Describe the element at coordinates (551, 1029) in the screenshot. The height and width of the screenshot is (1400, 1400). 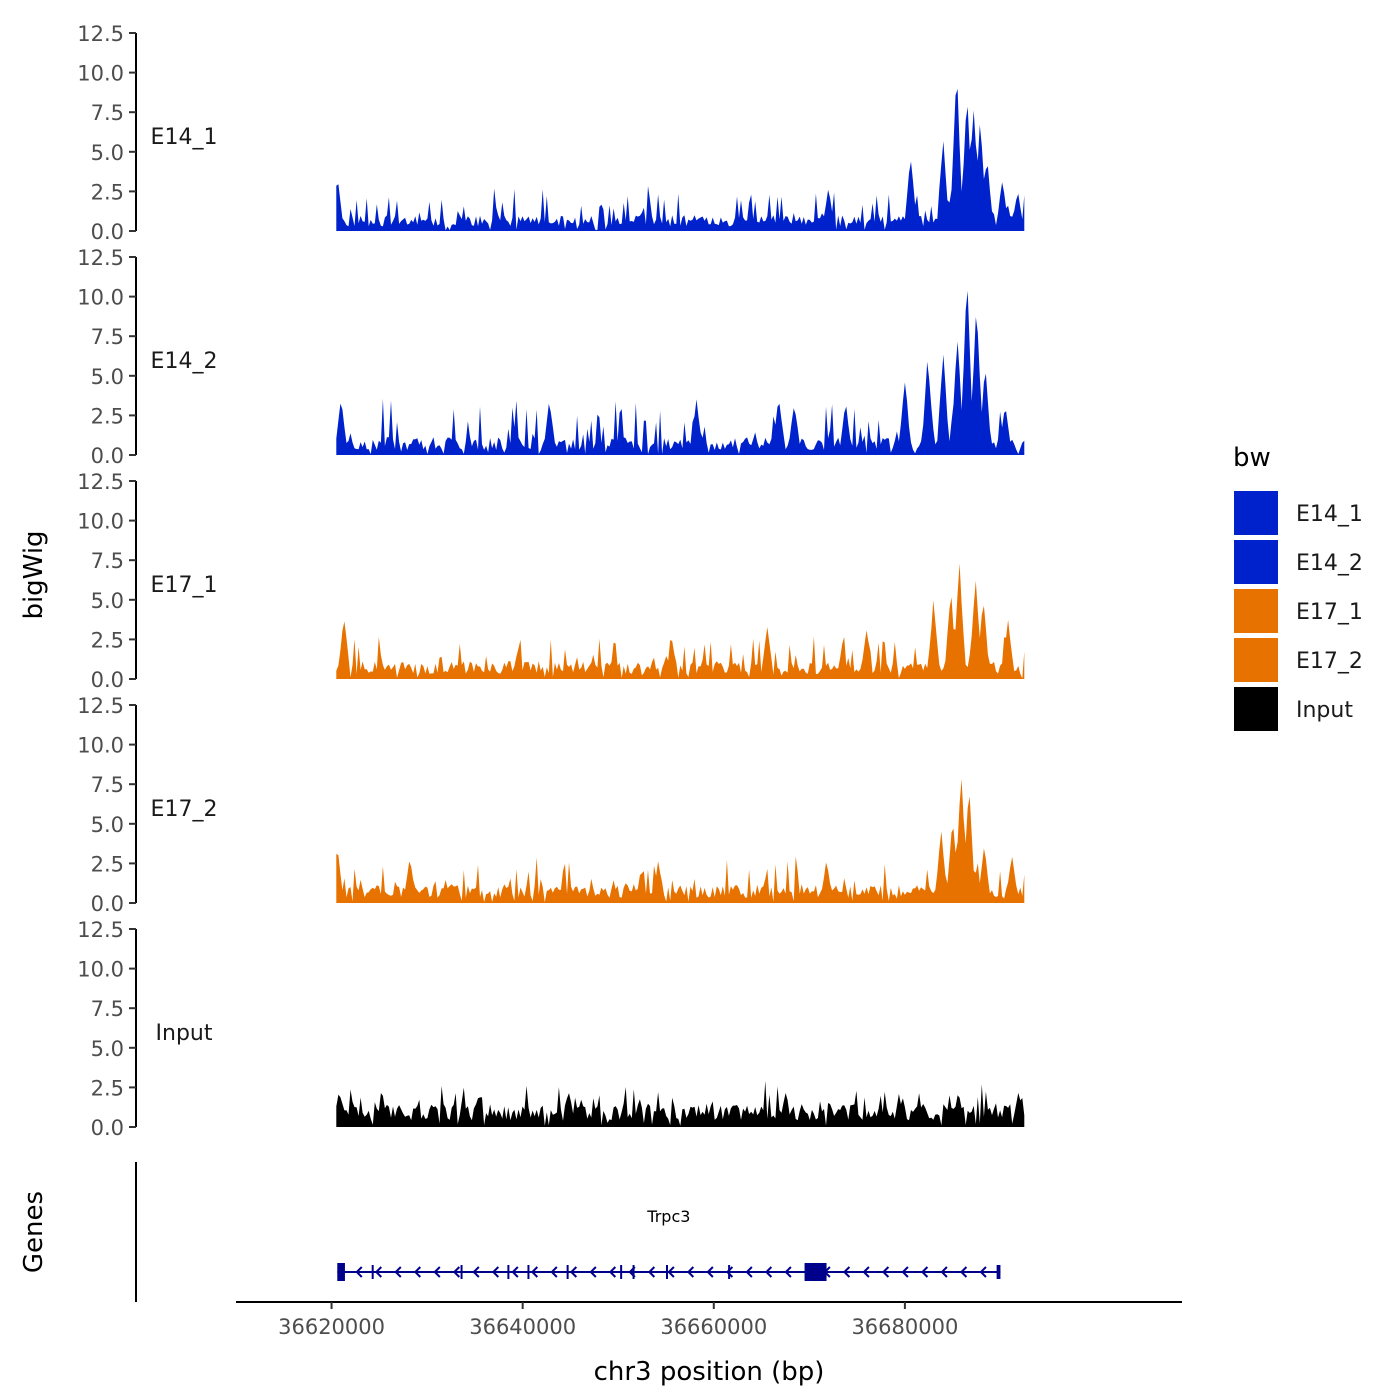
I see `track-panel-input: 0.0 2.5 5.0 7.5 10.0 12.5 Input` at that location.